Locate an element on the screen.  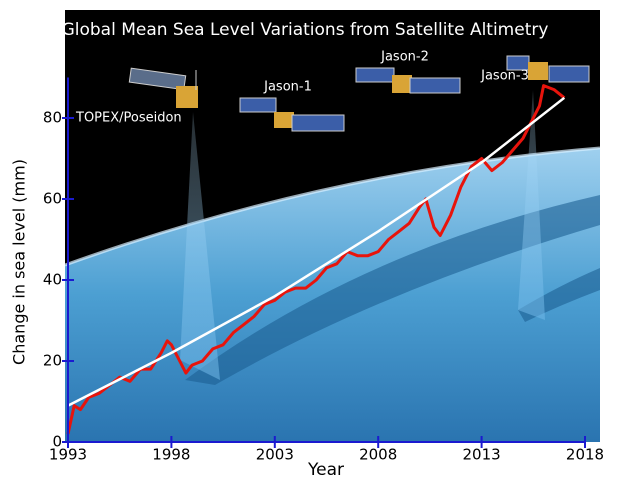
x-tick-label: 2018 is located at coordinates (585, 455).